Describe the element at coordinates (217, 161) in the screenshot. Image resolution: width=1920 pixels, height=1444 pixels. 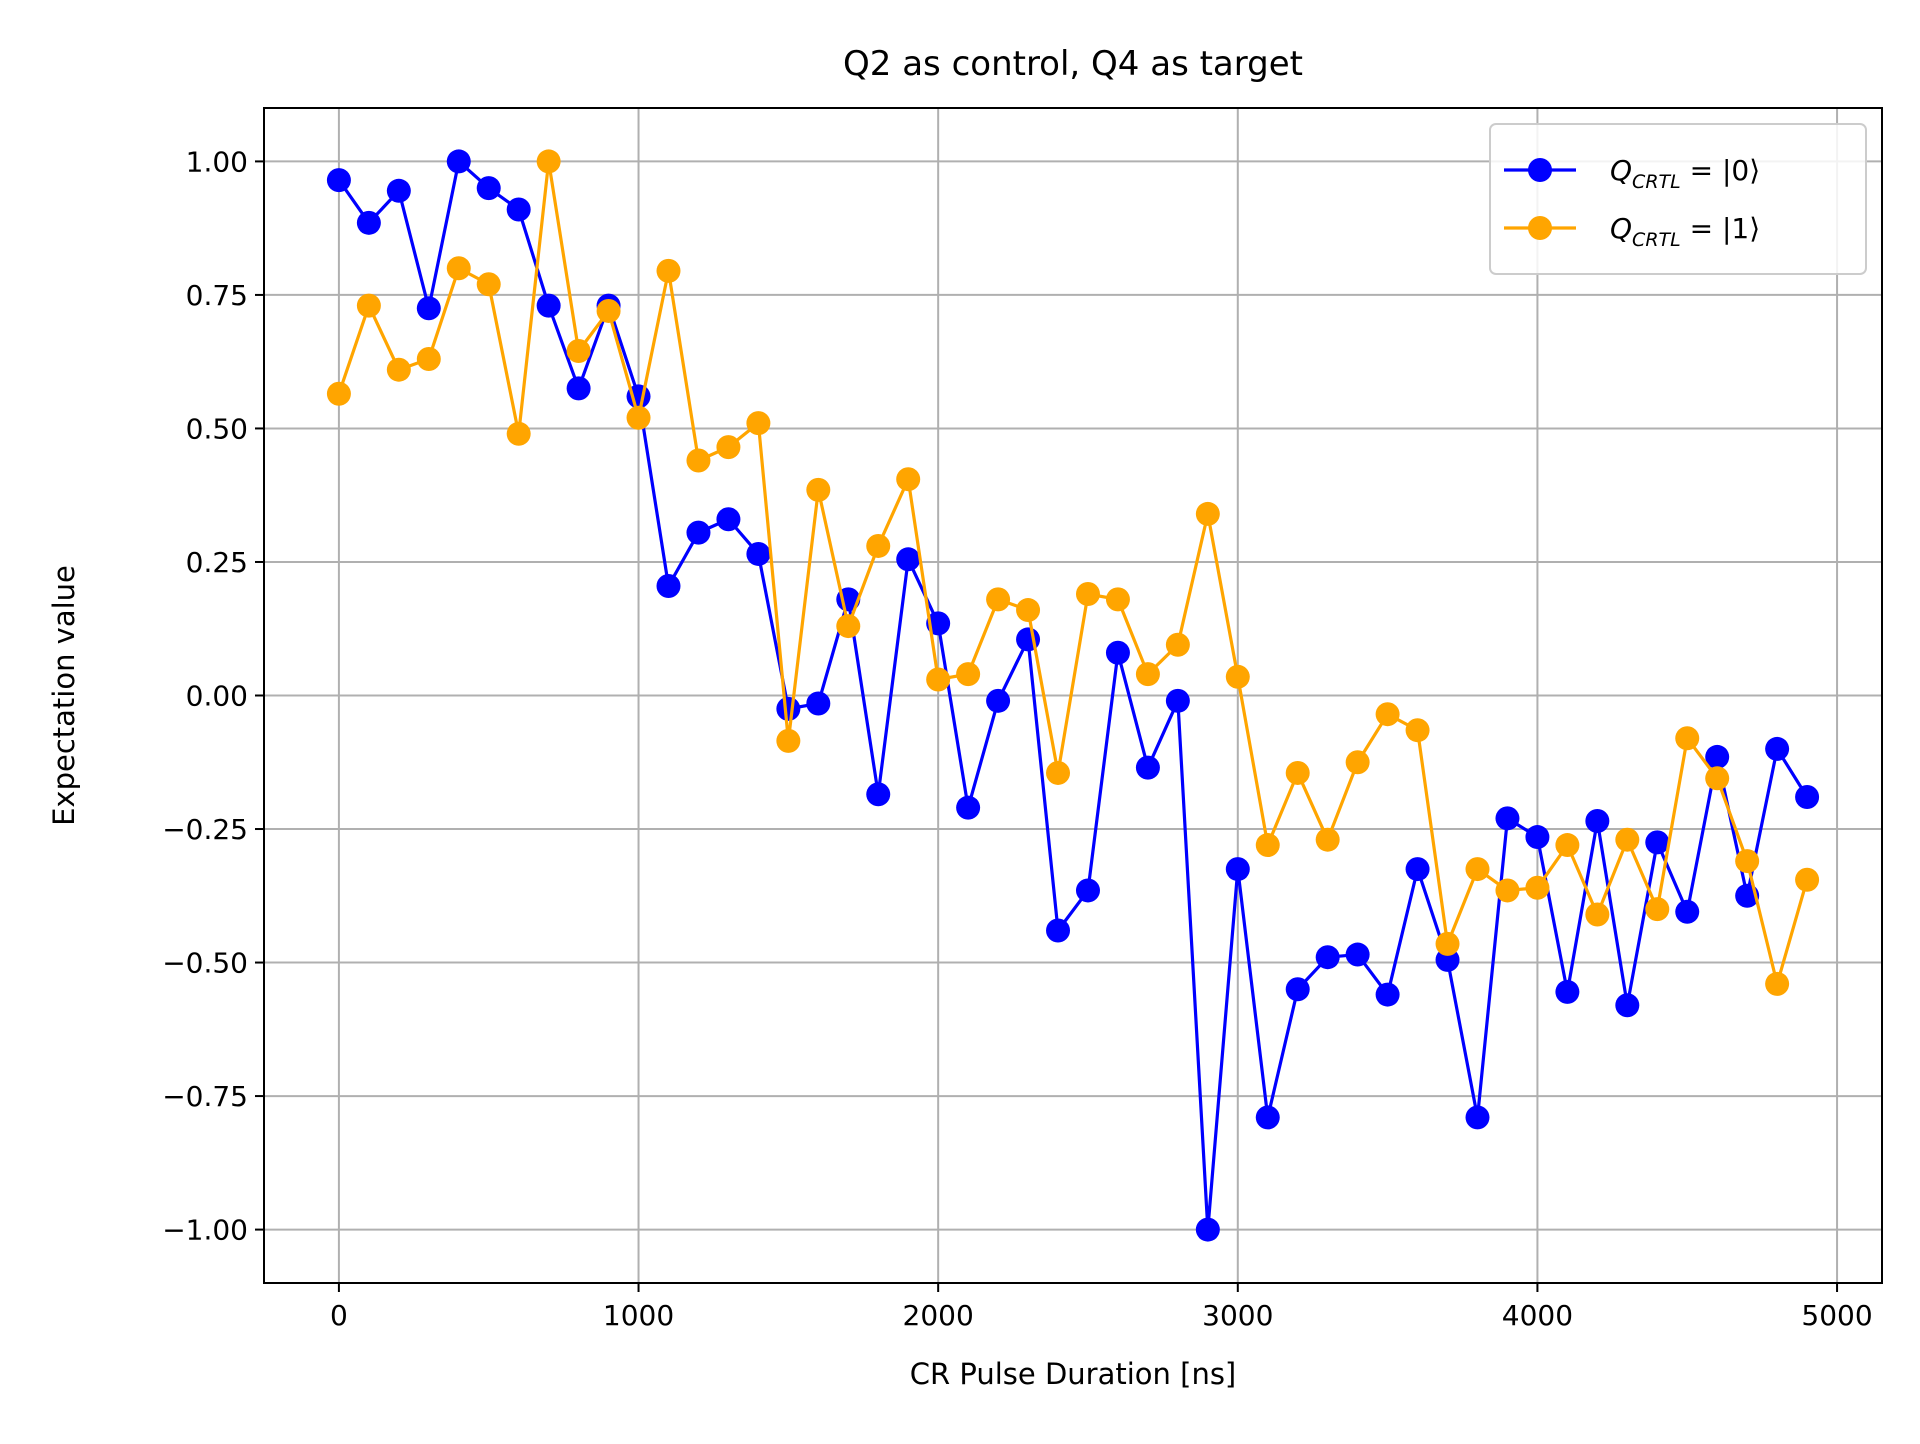
I see `y-tick-label: 1.00` at that location.